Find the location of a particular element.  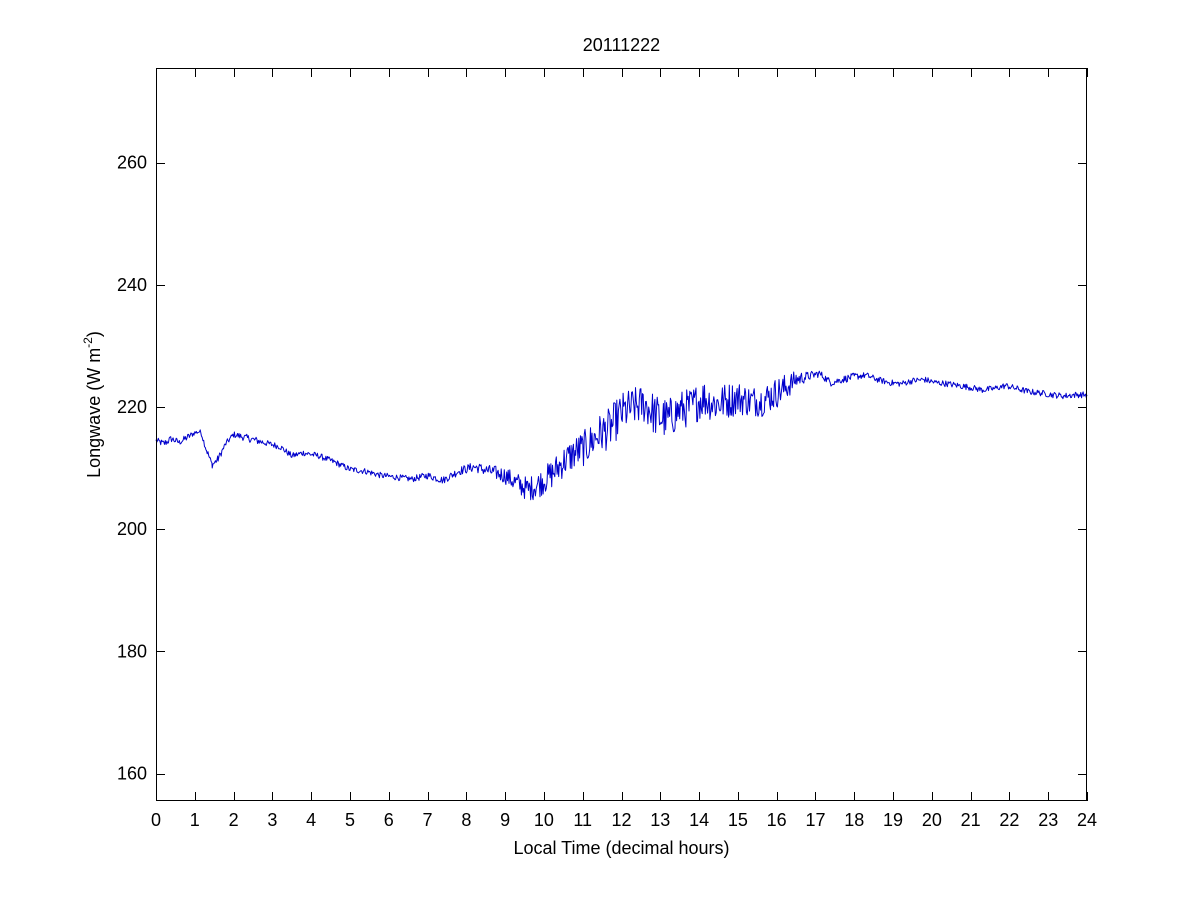

x-tick-label: 0 is located at coordinates (156, 820).